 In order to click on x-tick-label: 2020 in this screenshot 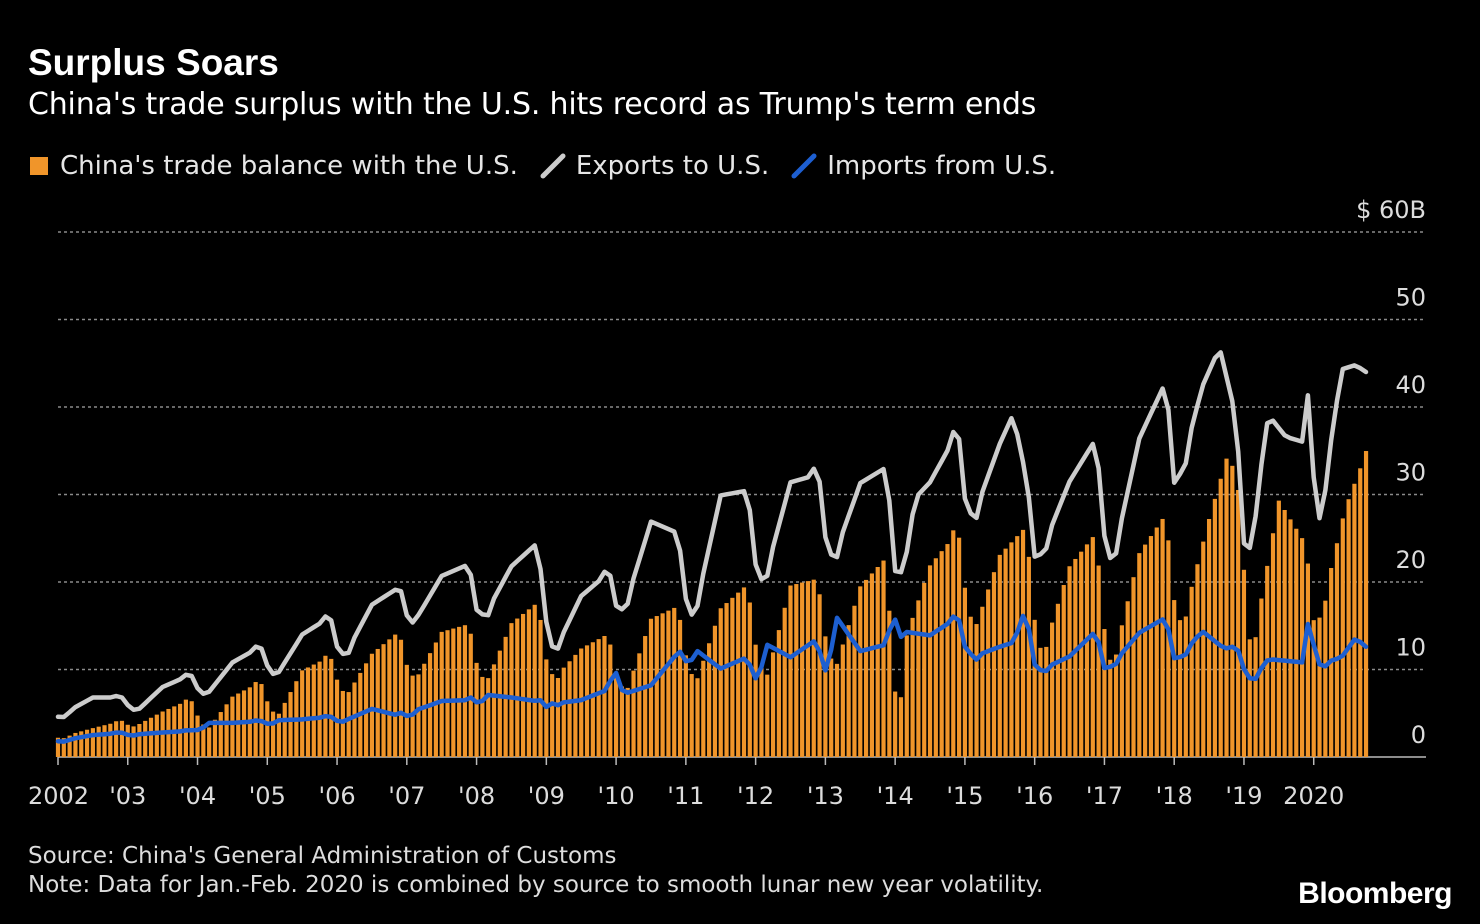, I will do `click(1313, 796)`.